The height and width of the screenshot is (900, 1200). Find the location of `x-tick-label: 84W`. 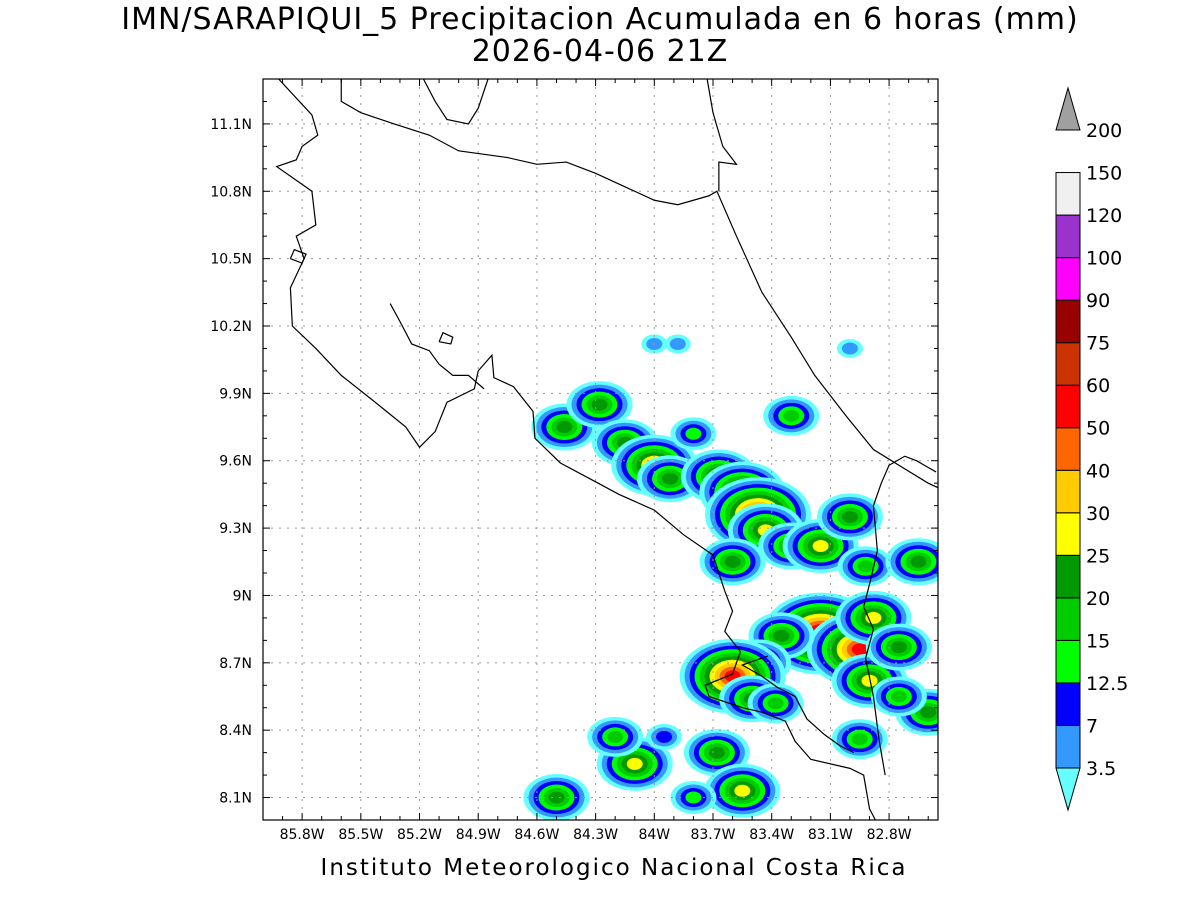

x-tick-label: 84W is located at coordinates (654, 835).